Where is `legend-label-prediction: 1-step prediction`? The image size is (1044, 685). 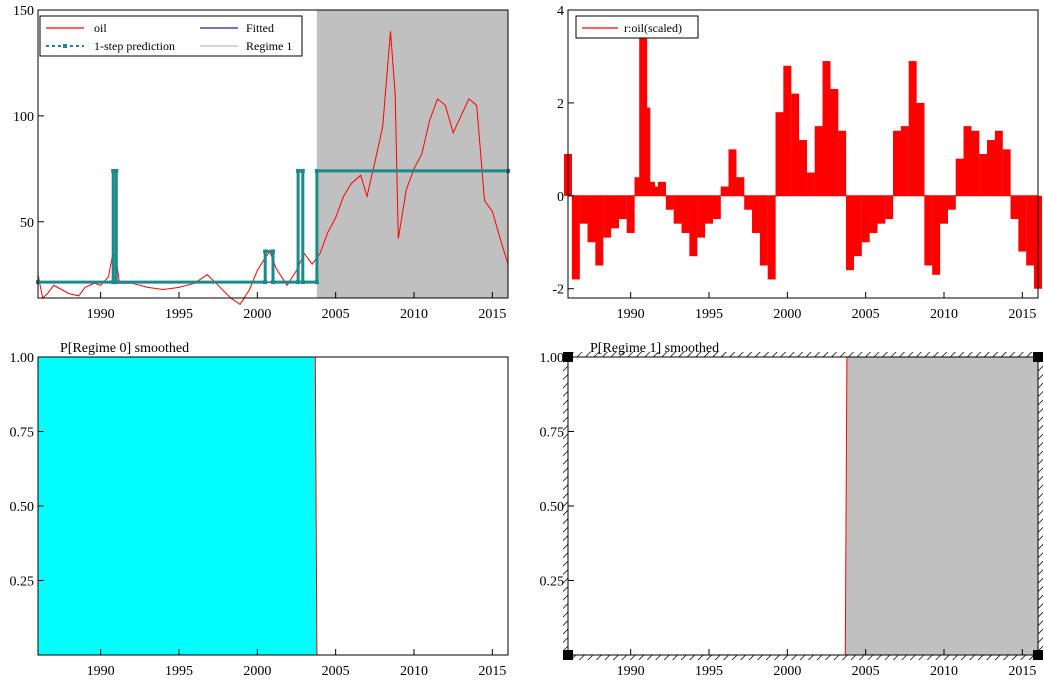
legend-label-prediction: 1-step prediction is located at coordinates (134, 46).